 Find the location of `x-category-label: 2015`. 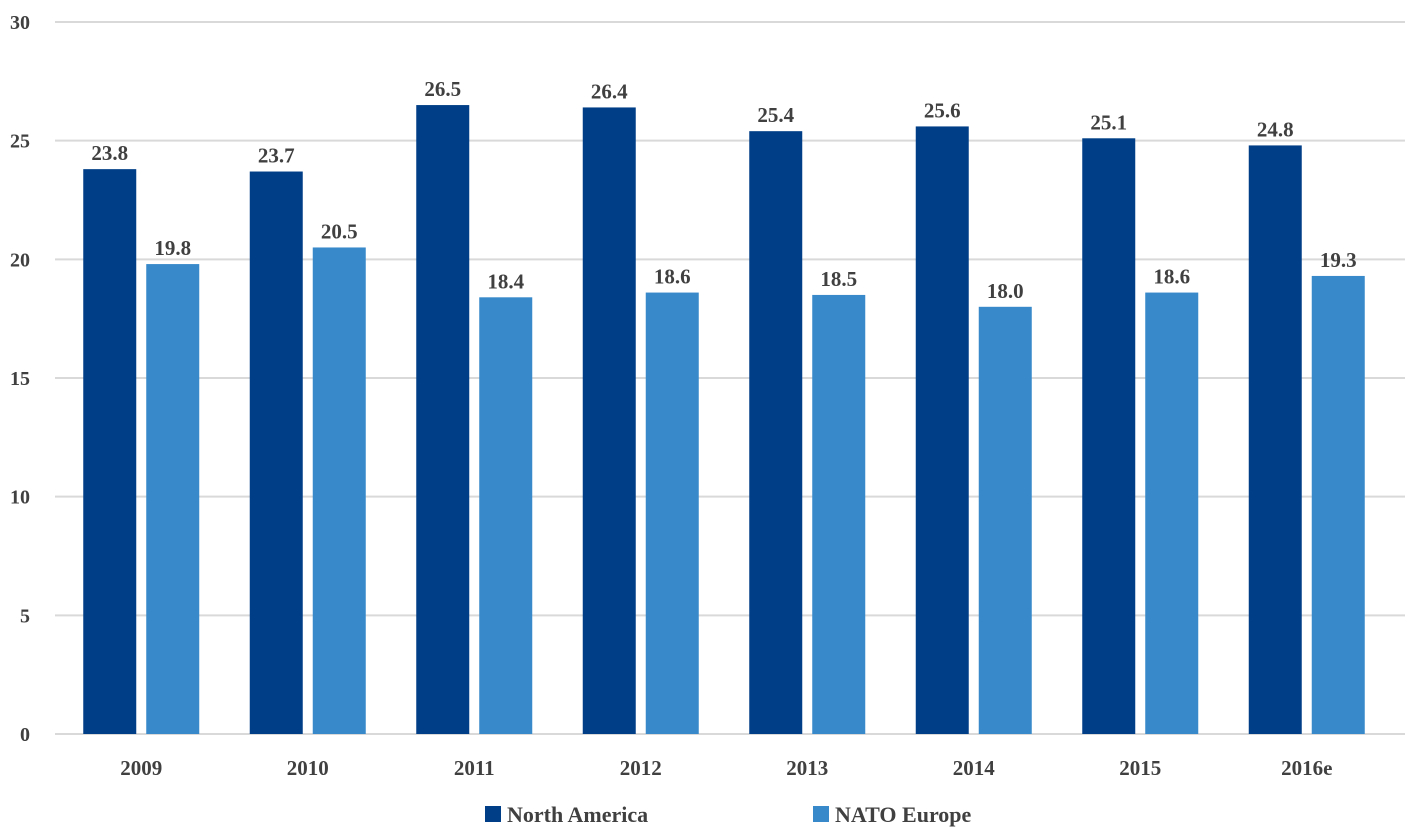

x-category-label: 2015 is located at coordinates (1140, 768).